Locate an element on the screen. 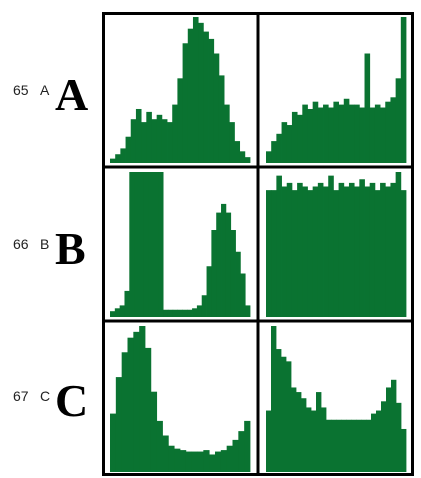 The image size is (421, 478). row-number-c: 67 is located at coordinates (21, 396).